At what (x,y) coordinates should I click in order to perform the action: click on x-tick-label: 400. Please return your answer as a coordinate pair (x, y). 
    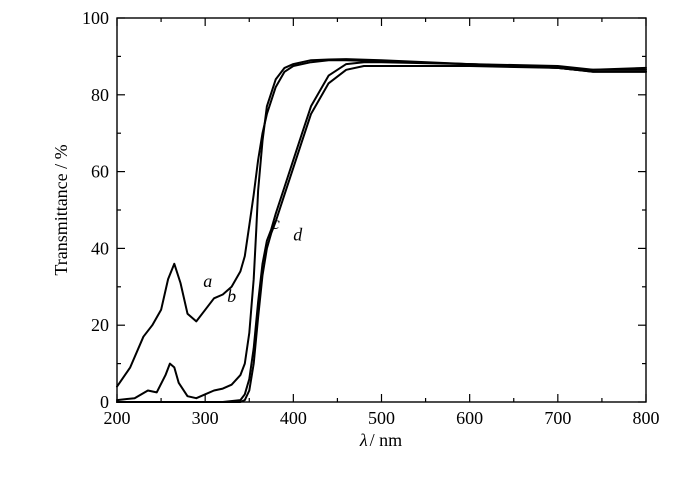
    Looking at the image, I should click on (293, 418).